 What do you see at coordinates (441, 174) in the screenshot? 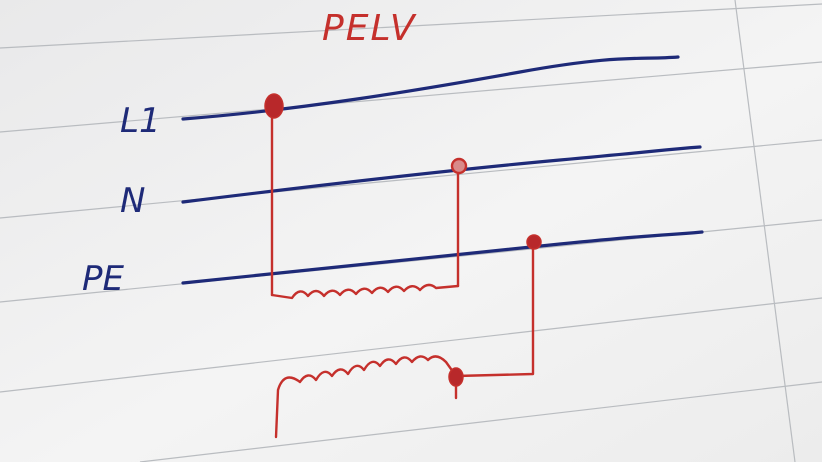
I see `conductor-n` at bounding box center [441, 174].